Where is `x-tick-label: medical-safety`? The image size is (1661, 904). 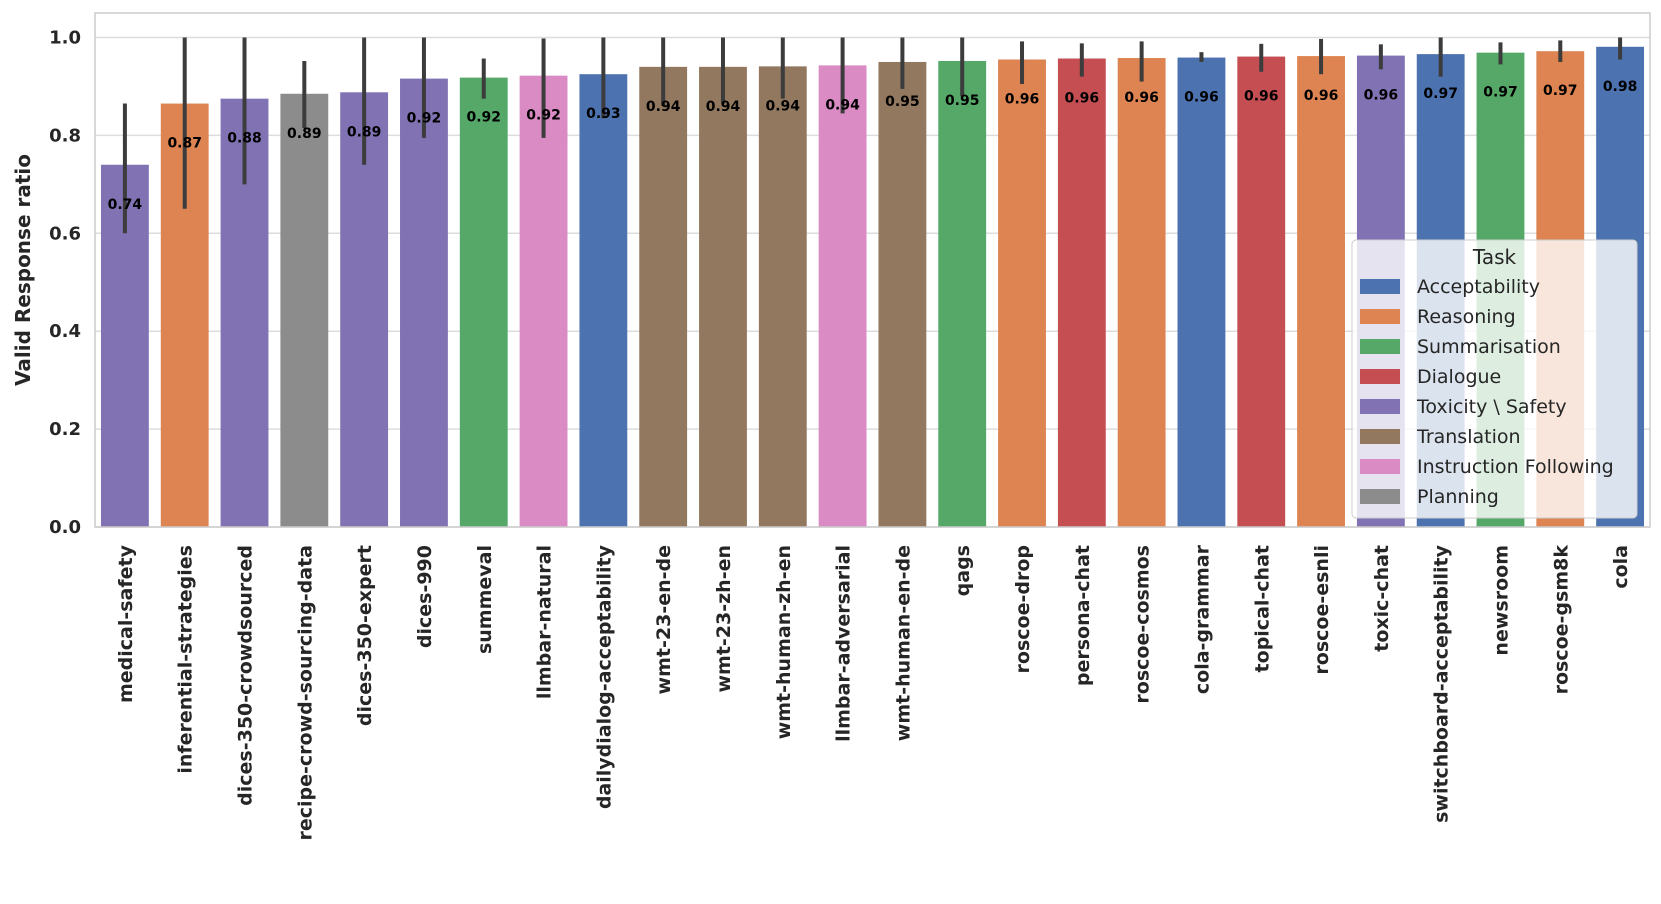 x-tick-label: medical-safety is located at coordinates (126, 623).